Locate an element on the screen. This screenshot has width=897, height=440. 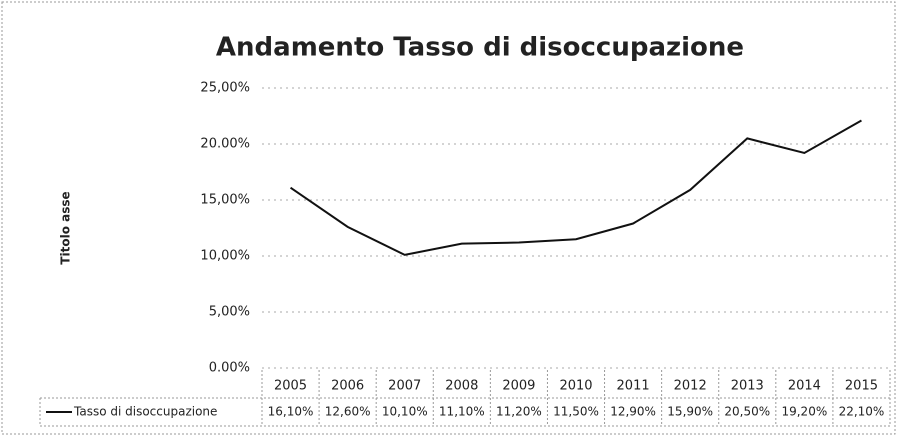
data-label: 11,10% is located at coordinates (462, 412).